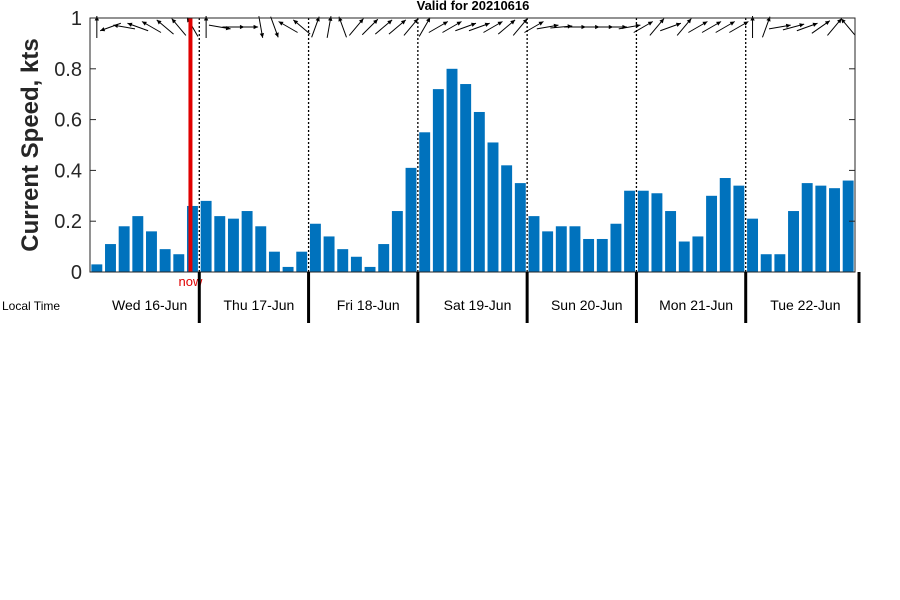 This screenshot has height=600, width=900. I want to click on y-tick-label: 0.4, so click(68, 171).